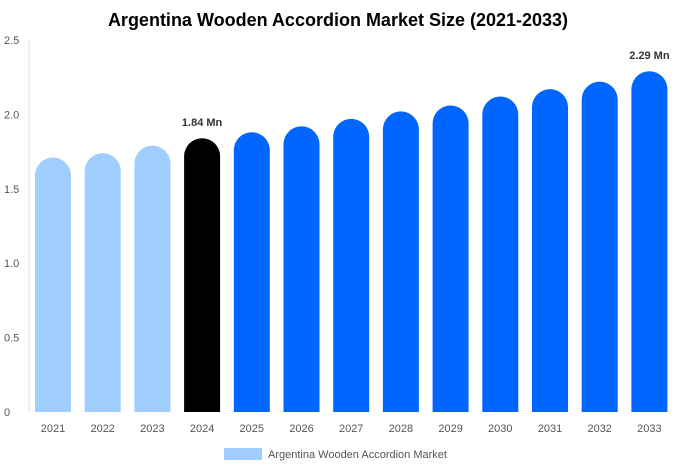 This screenshot has width=675, height=469. What do you see at coordinates (252, 429) in the screenshot?
I see `x-tick-label: 2025` at bounding box center [252, 429].